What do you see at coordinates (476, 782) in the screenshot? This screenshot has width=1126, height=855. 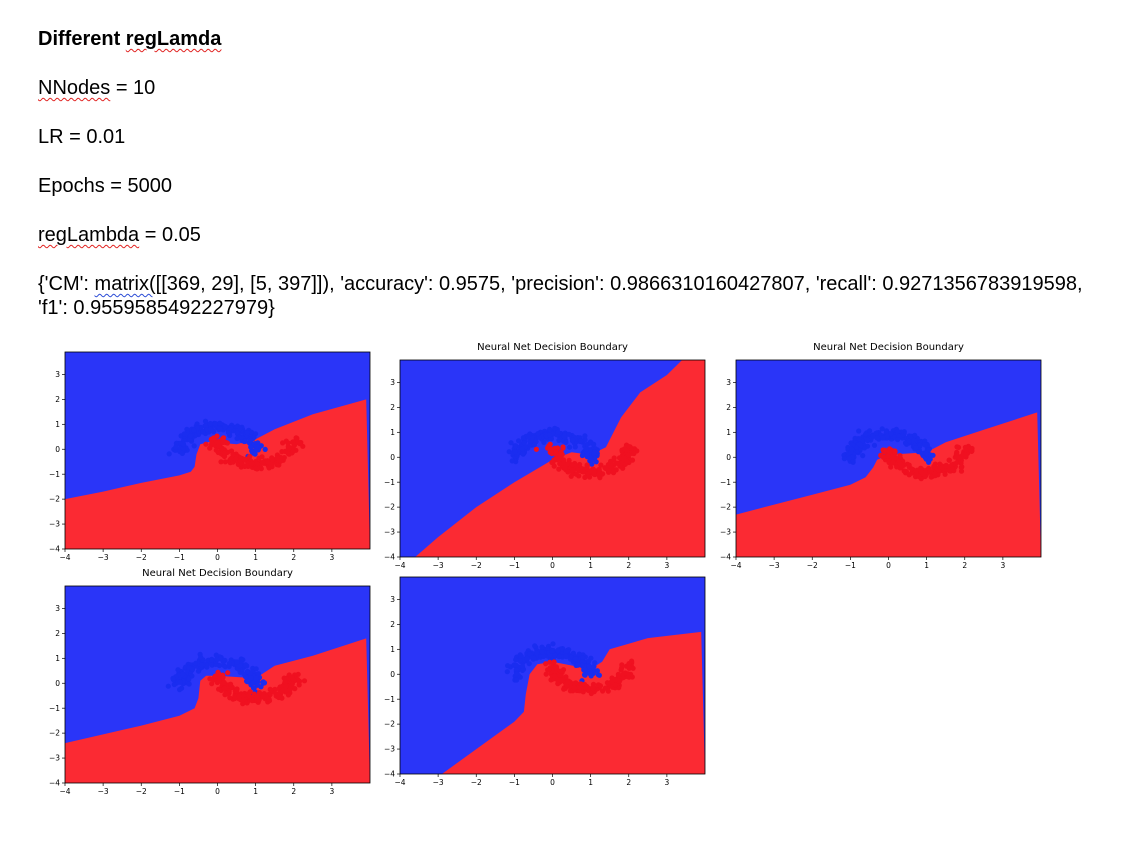 I see `x-tick-label: −2` at bounding box center [476, 782].